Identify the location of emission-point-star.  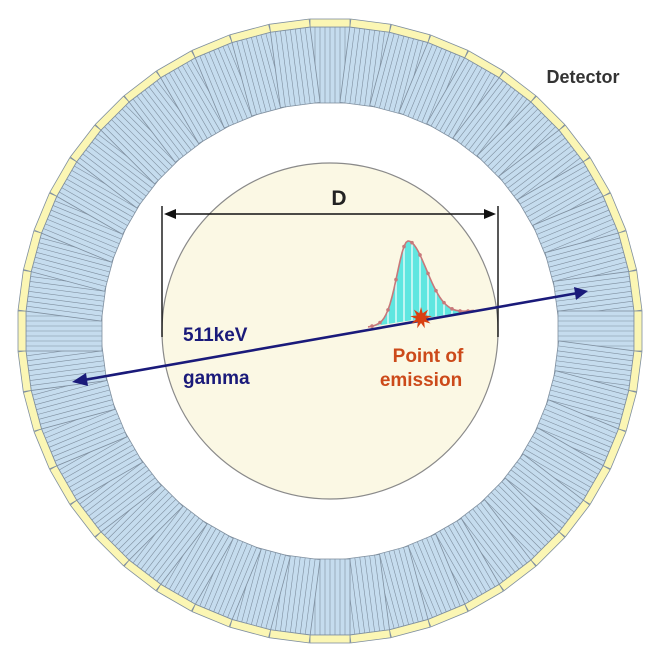
(421, 318).